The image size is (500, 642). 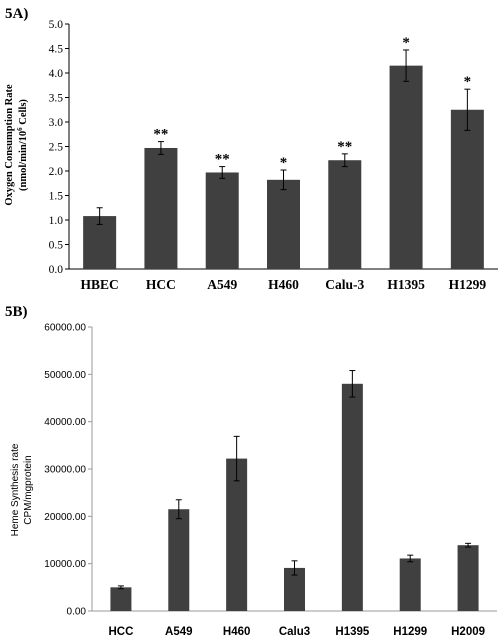 What do you see at coordinates (56, 172) in the screenshot?
I see `y-tick-label: 2.0` at bounding box center [56, 172].